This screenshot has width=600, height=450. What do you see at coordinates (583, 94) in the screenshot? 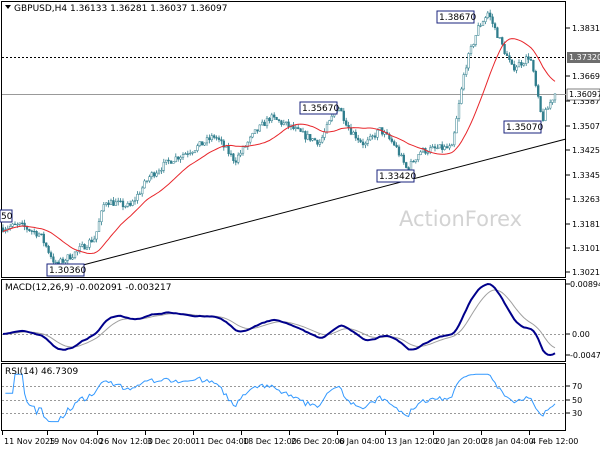
I see `current-price-box` at bounding box center [583, 94].